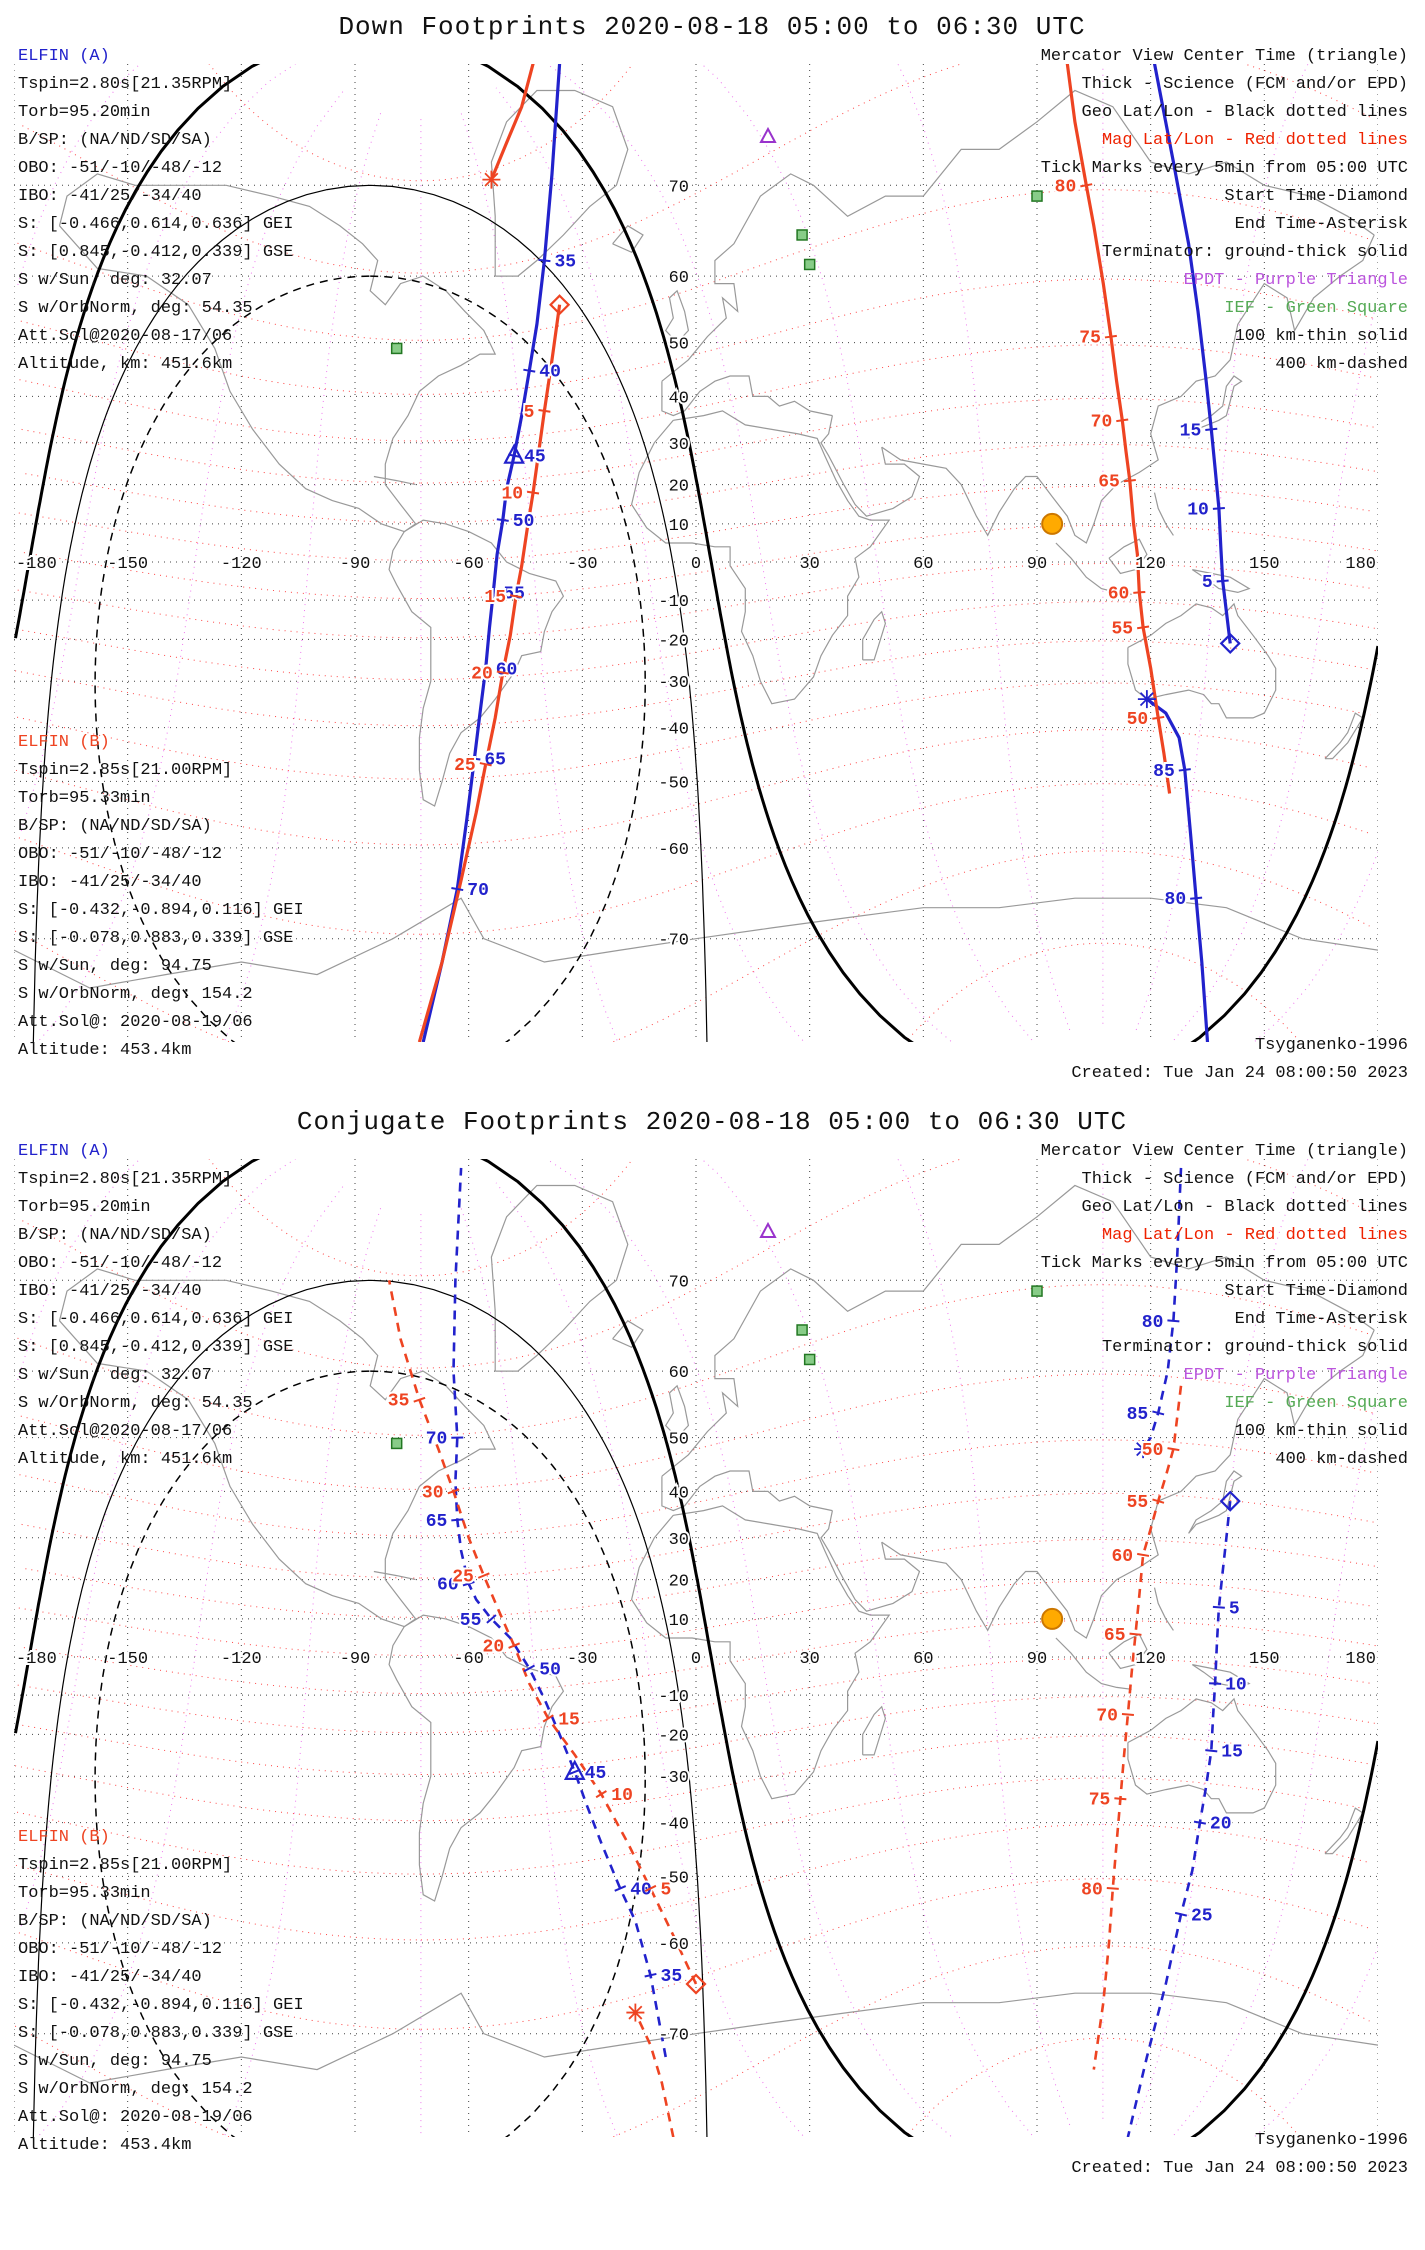 This screenshot has height=2250, width=1425. Describe the element at coordinates (1255, 1235) in the screenshot. I see `legend-line: Mag Lat/Lon - Red dotted lines` at that location.